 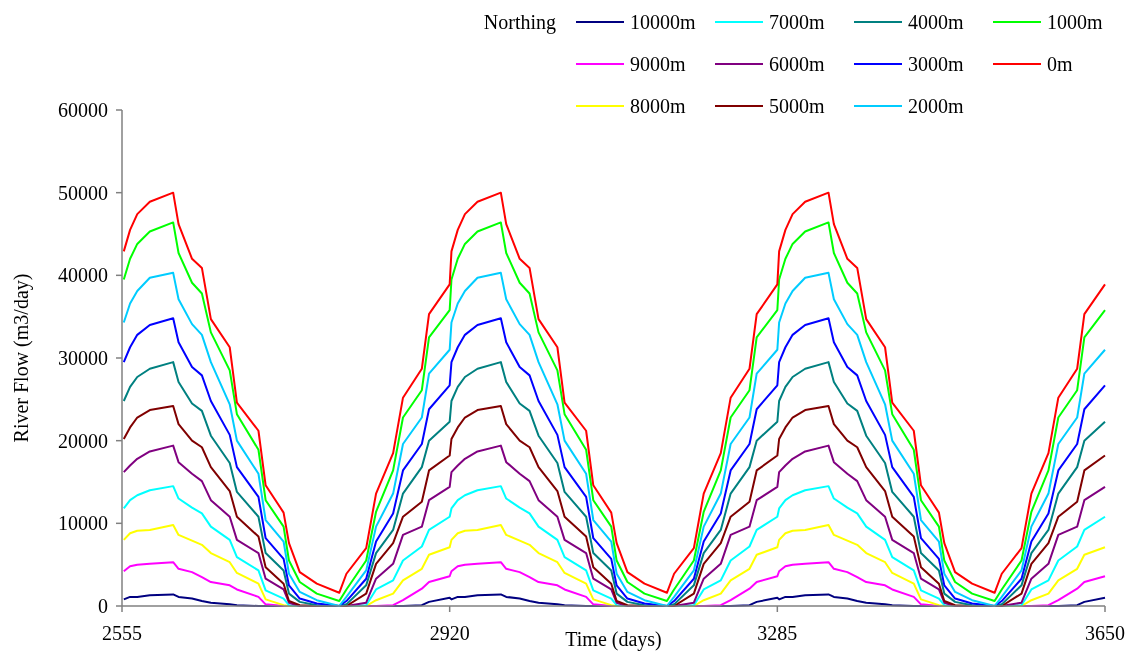 I want to click on x-axis-title: Time (days), so click(x=613, y=639).